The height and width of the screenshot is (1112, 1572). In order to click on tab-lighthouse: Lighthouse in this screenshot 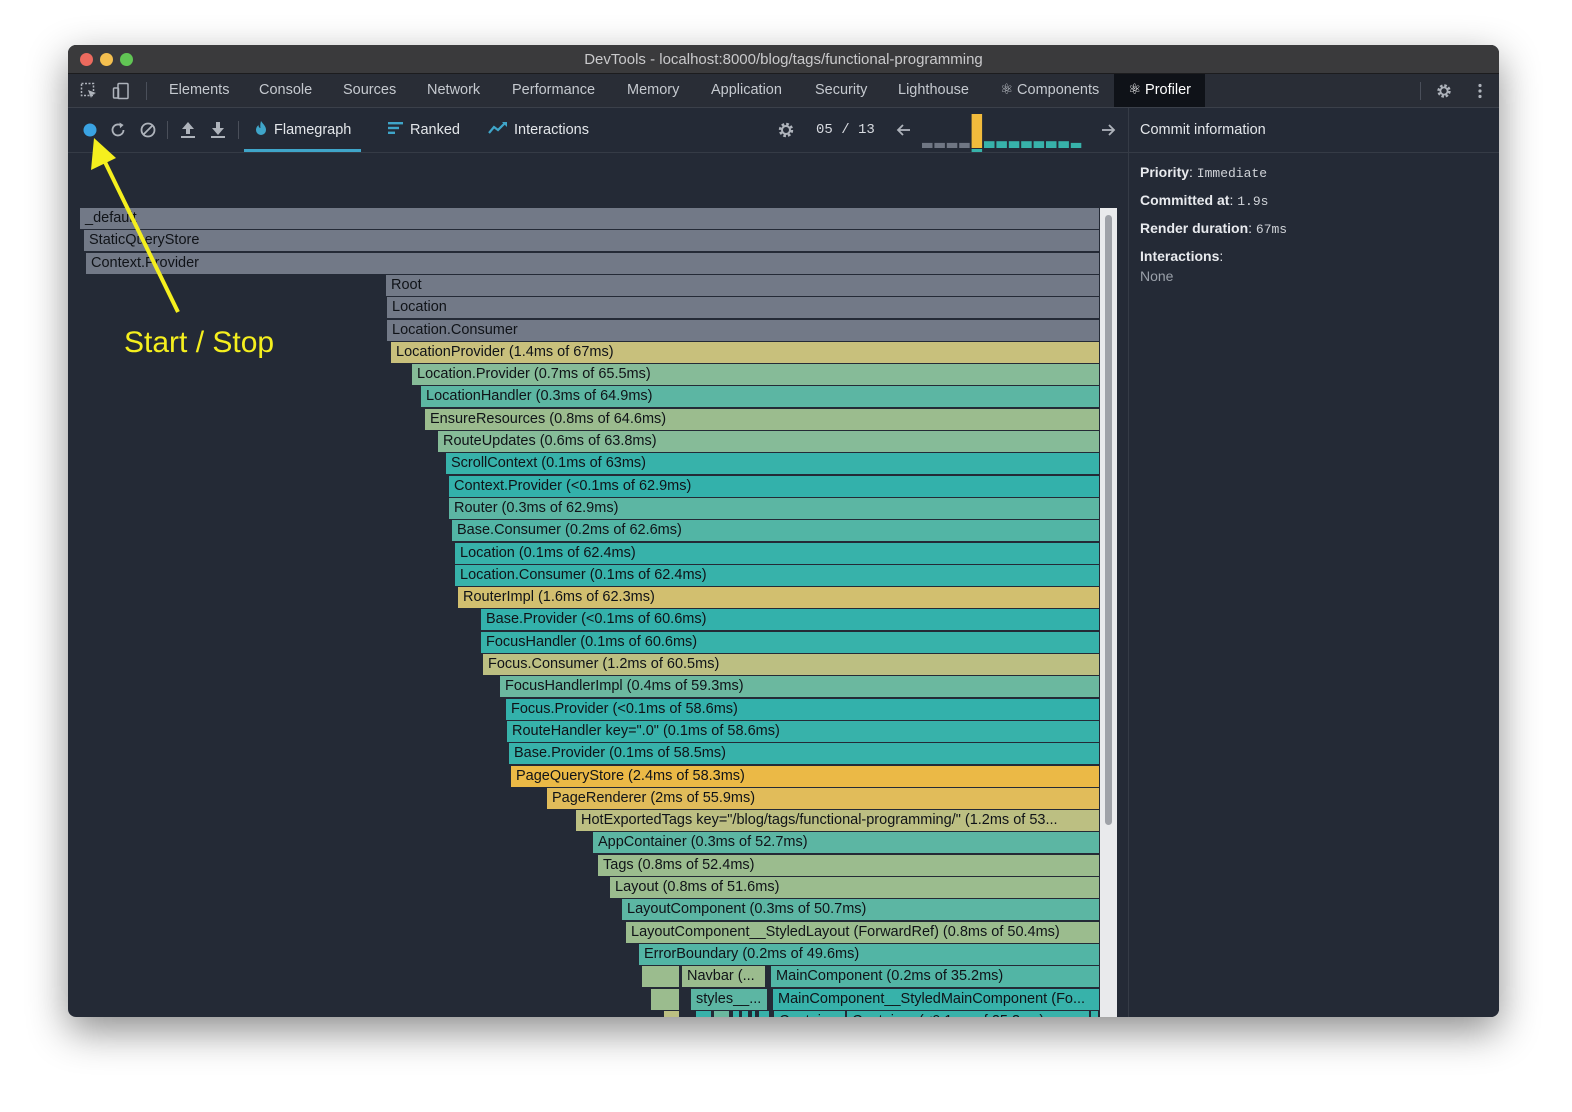, I will do `click(933, 90)`.